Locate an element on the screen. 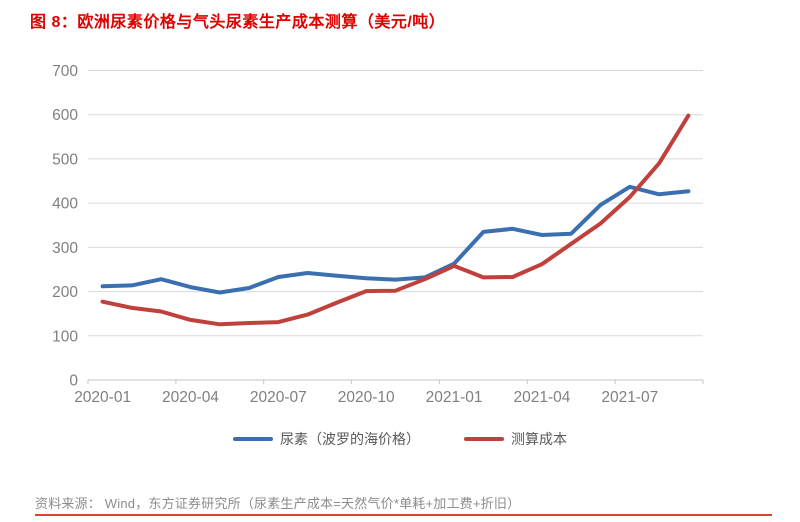 The height and width of the screenshot is (522, 800). y-axis-label: 0 is located at coordinates (73, 381).